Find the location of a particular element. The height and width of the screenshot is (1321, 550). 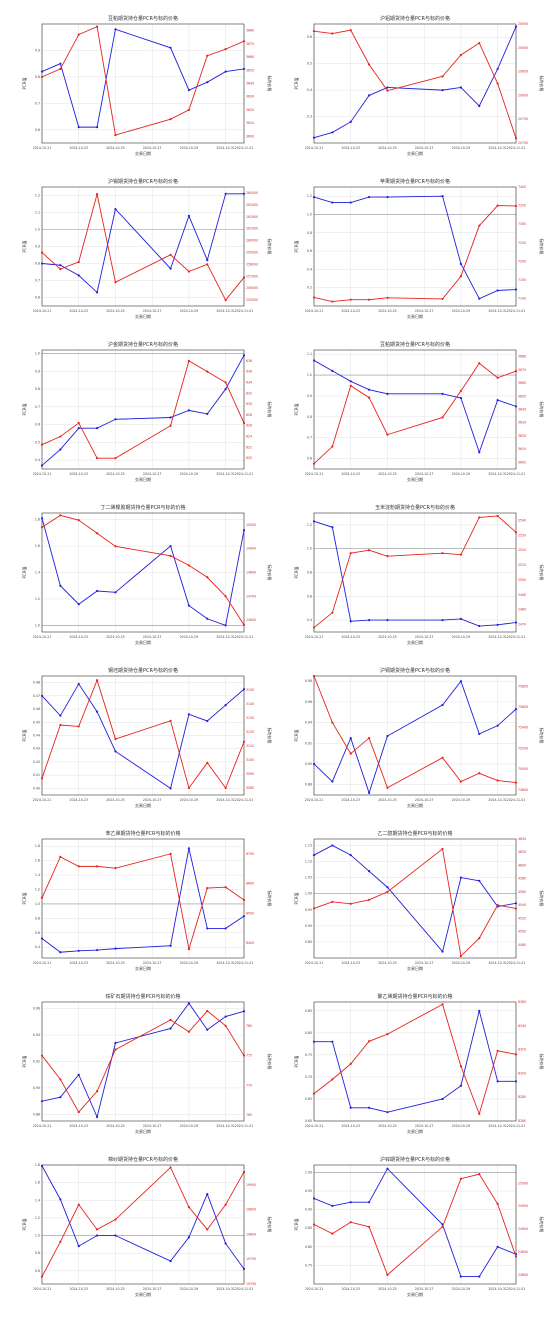

y2-tick-label: 638 is located at coordinates (249, 361).